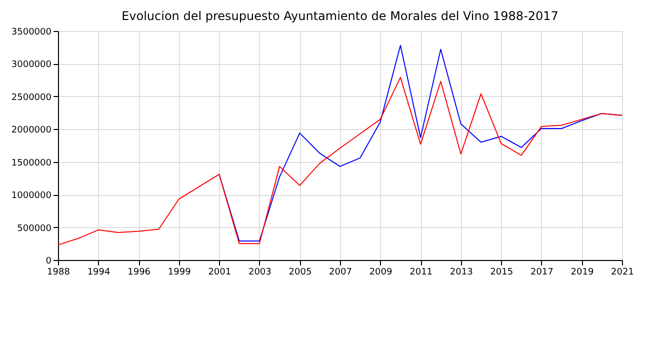 This screenshot has height=350, width=660. I want to click on x-tick-label: 1988, so click(58, 273).